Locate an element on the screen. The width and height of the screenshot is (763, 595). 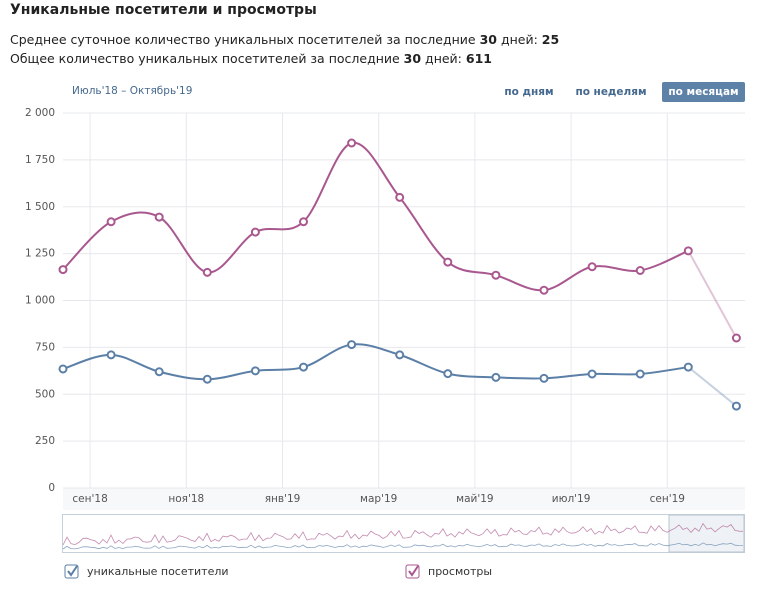
stat-value: 611 is located at coordinates (478, 58).